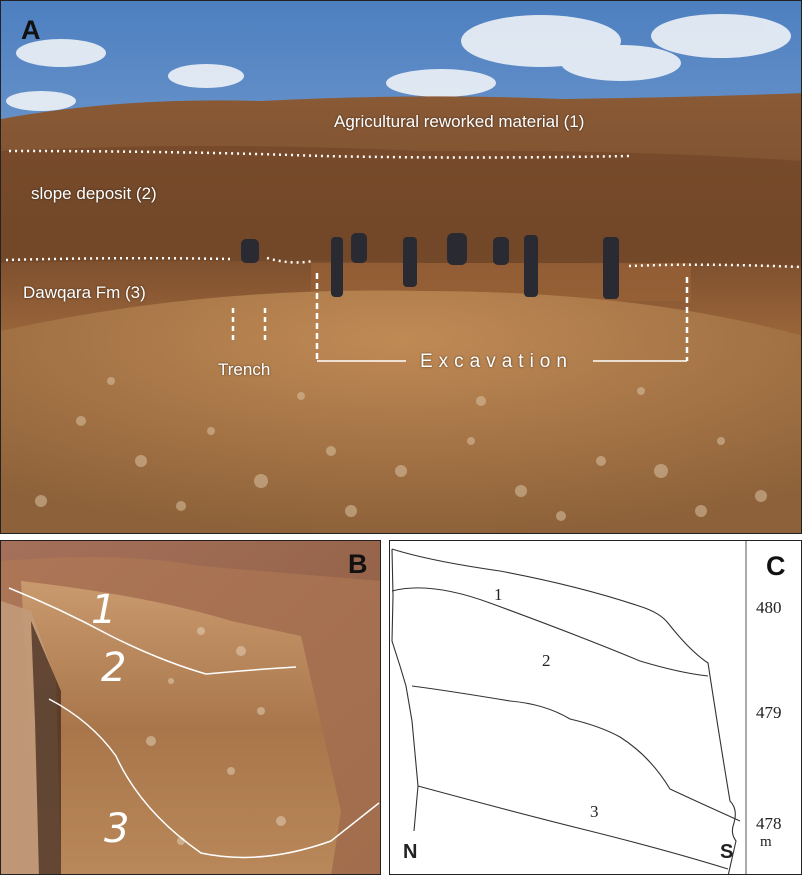  Describe the element at coordinates (769, 823) in the screenshot. I see `elevation-tick-478: 478` at that location.